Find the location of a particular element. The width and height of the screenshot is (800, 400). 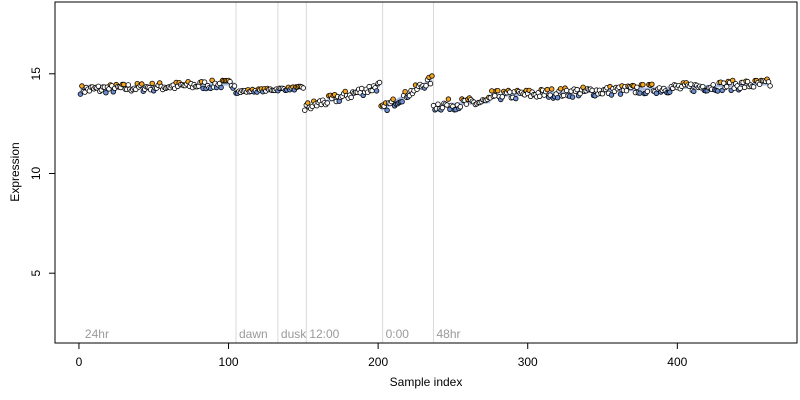

annotation-labels: 24hr dawn dusk 12:00 0:00 48hr is located at coordinates (273, 334).